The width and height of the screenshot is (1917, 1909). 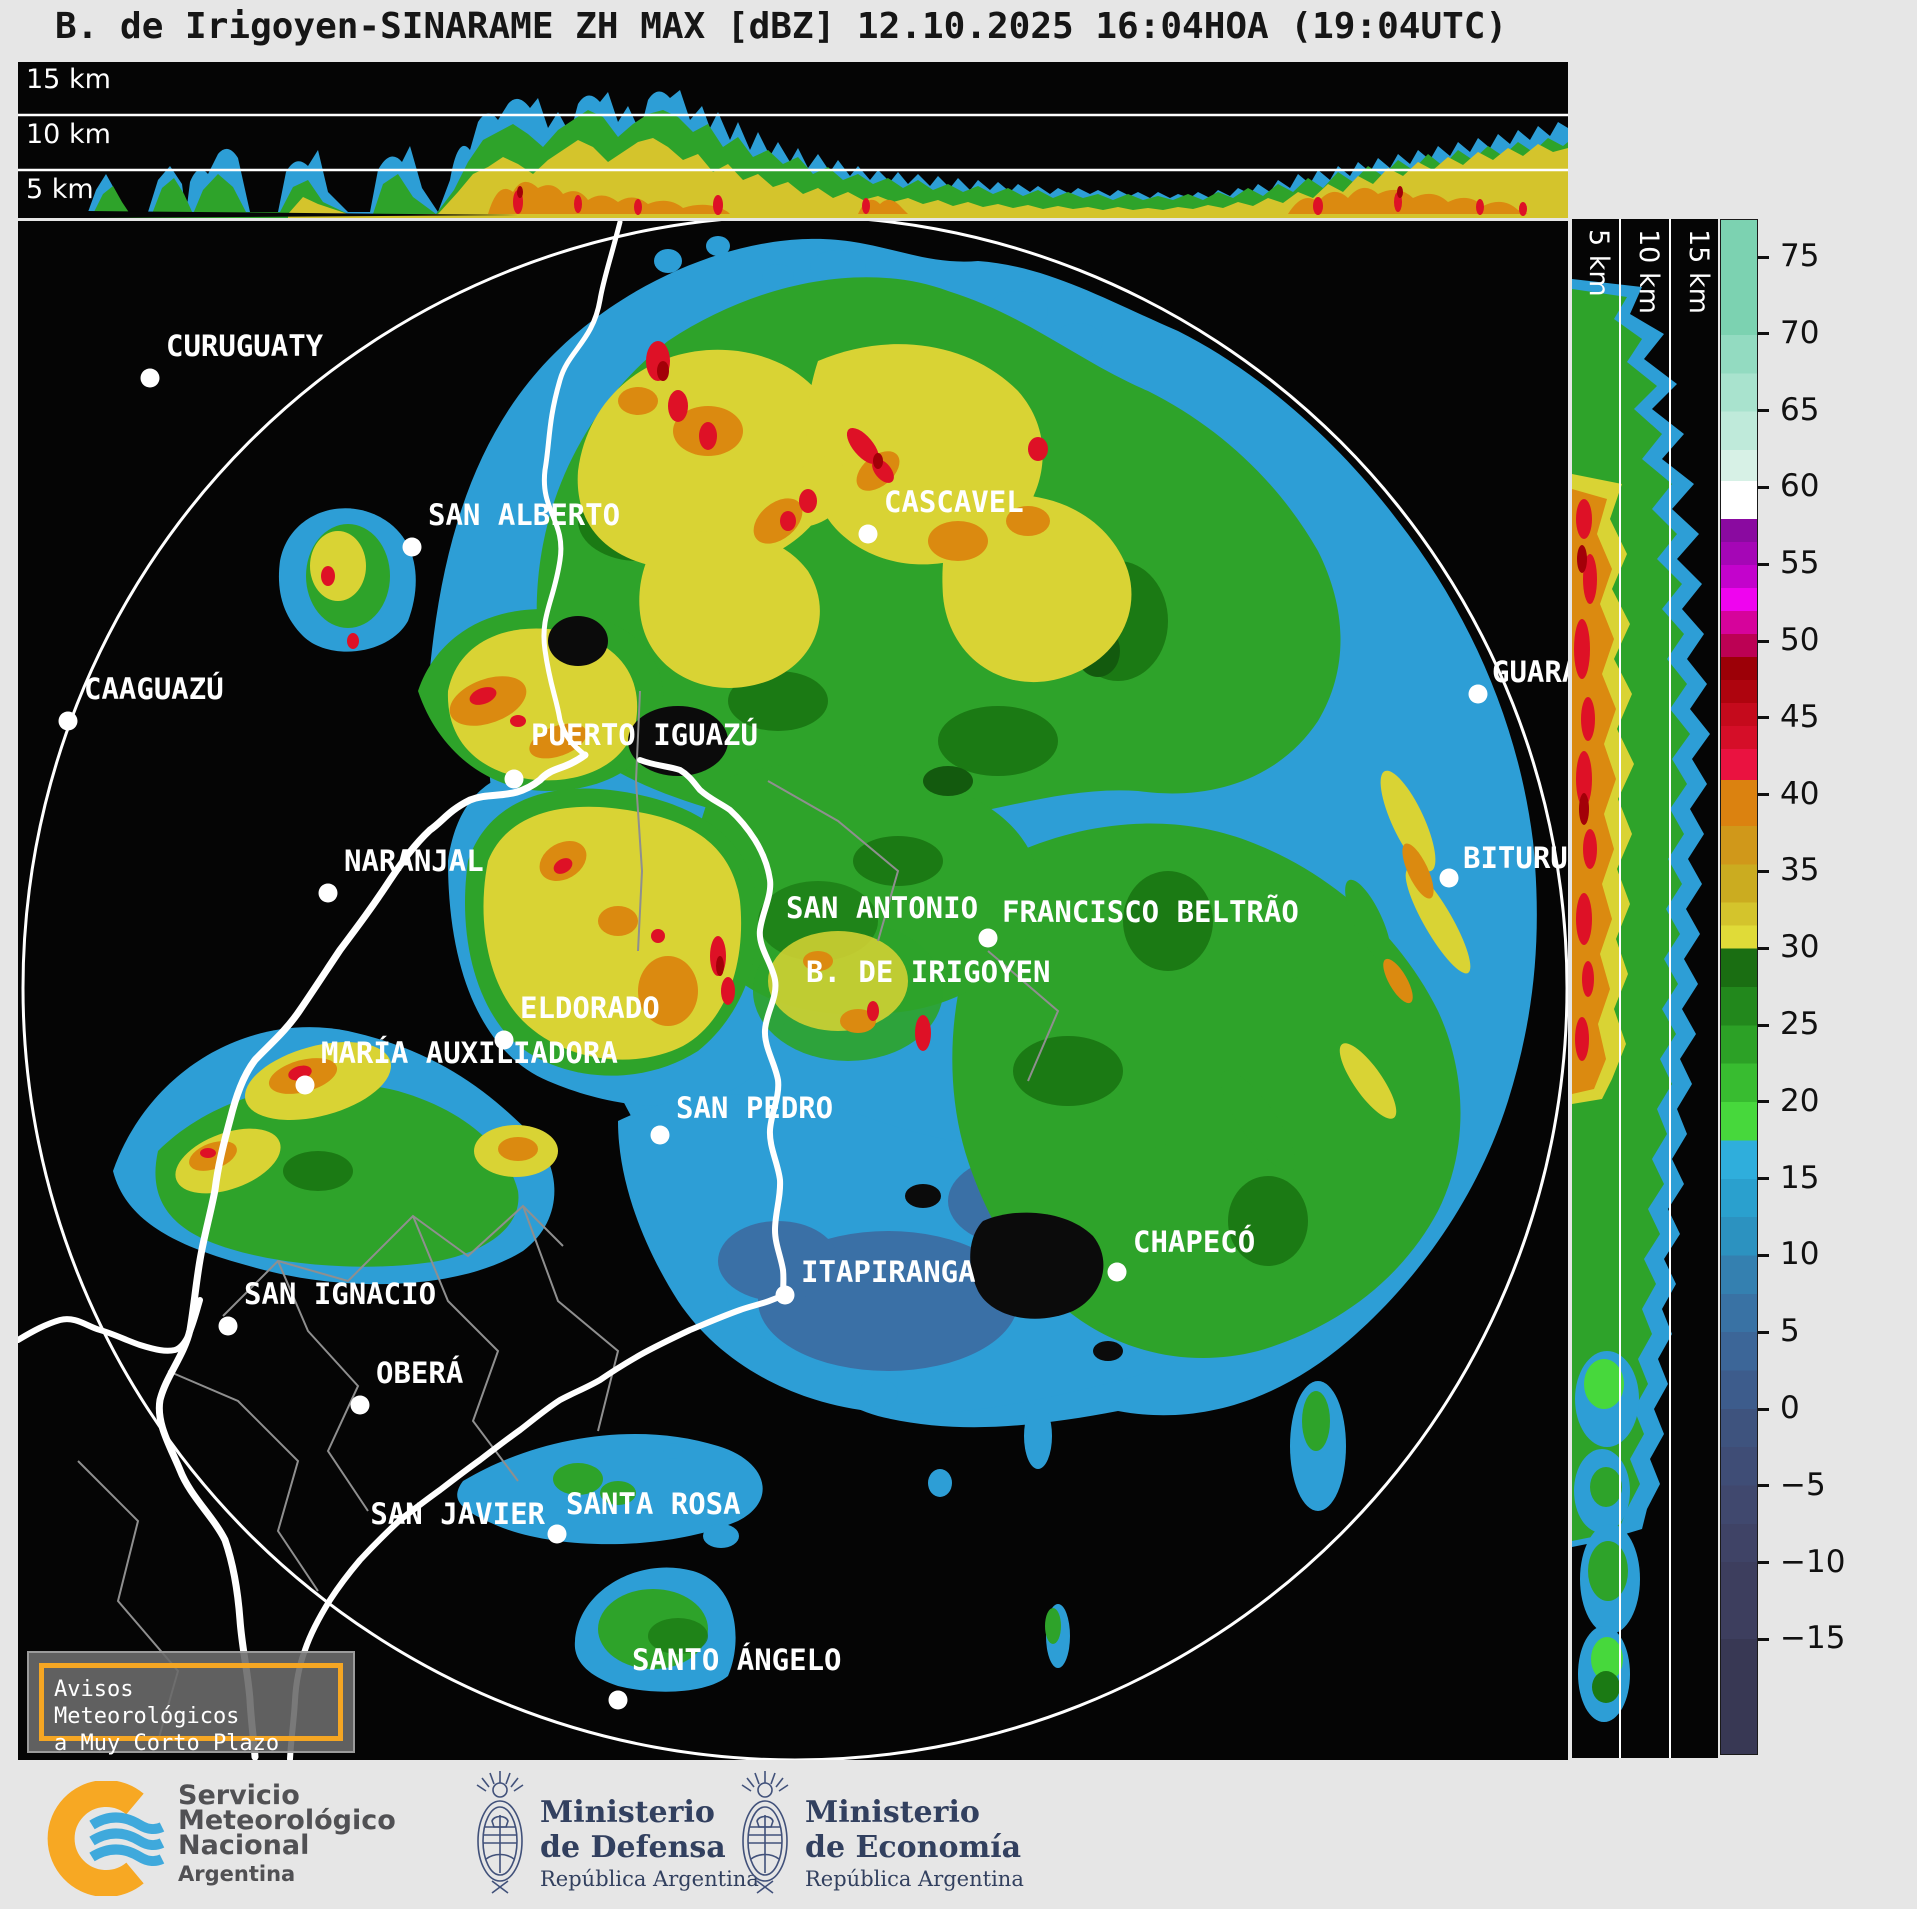 What do you see at coordinates (1818, 987) in the screenshot?
I see `colorbar: 75 70 65 60 55 50 45 40 35 30 25 20 15 10 5 0 −5 −10 −15` at bounding box center [1818, 987].